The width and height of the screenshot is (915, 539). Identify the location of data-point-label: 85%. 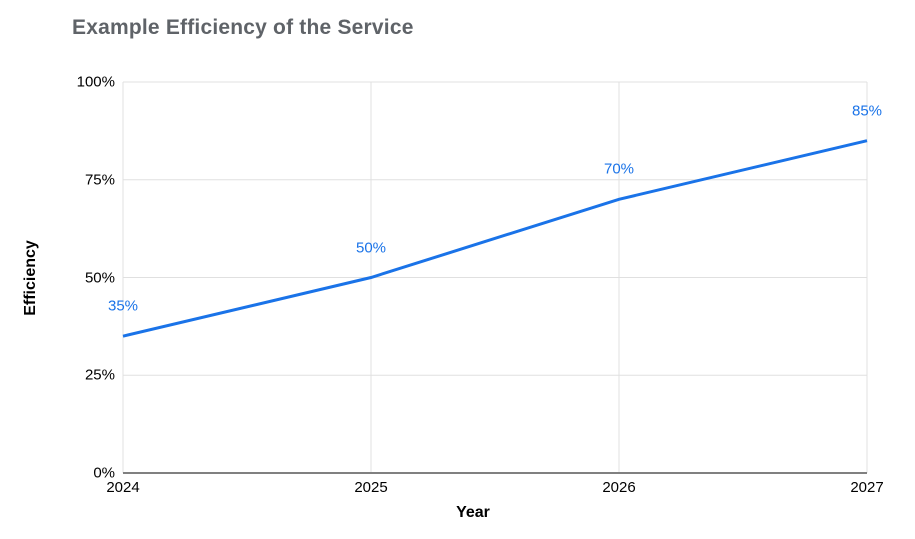
(867, 111).